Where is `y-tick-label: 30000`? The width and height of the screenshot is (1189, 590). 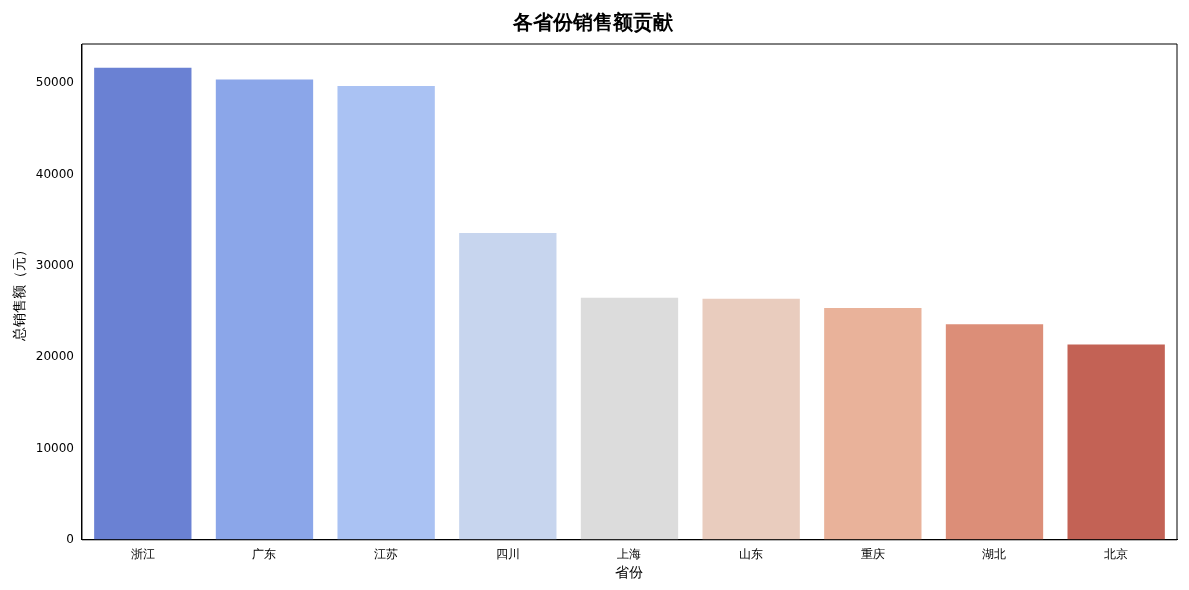
y-tick-label: 30000 is located at coordinates (54, 265).